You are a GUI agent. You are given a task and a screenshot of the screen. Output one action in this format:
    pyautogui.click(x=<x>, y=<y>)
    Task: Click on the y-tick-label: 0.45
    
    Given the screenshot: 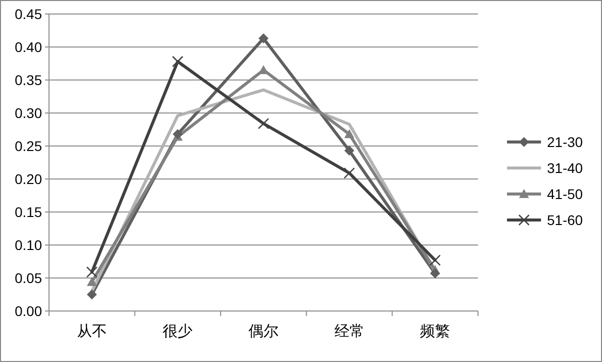 What is the action you would take?
    pyautogui.click(x=28, y=14)
    